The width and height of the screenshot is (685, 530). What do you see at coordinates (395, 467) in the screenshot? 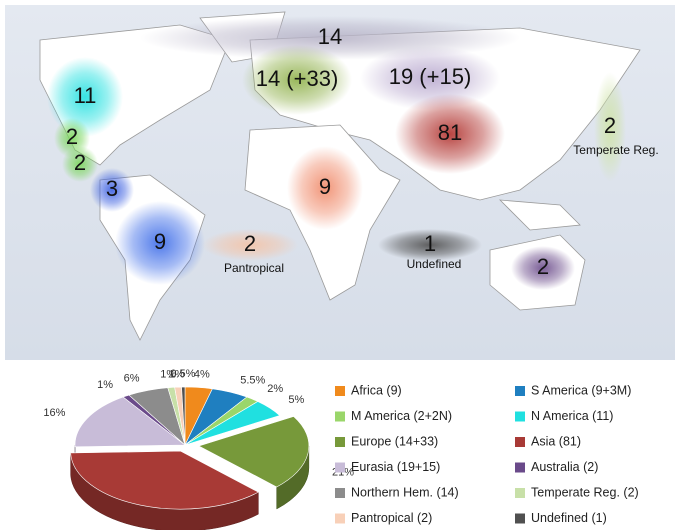
I see `legend-label: Eurasia (19+15)` at bounding box center [395, 467].